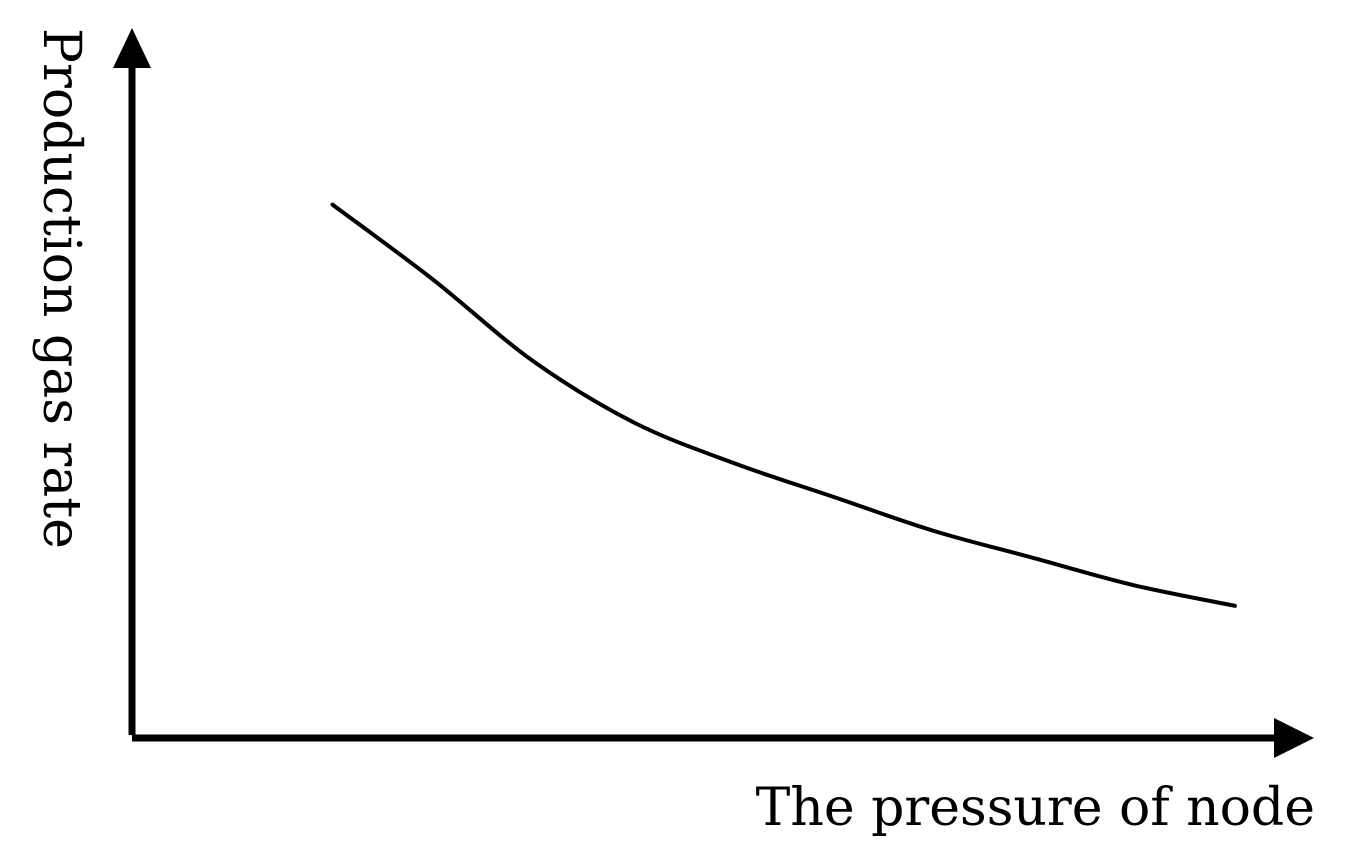 This screenshot has height=859, width=1353. Describe the element at coordinates (132, 48) in the screenshot. I see `y-axis-arrow` at that location.